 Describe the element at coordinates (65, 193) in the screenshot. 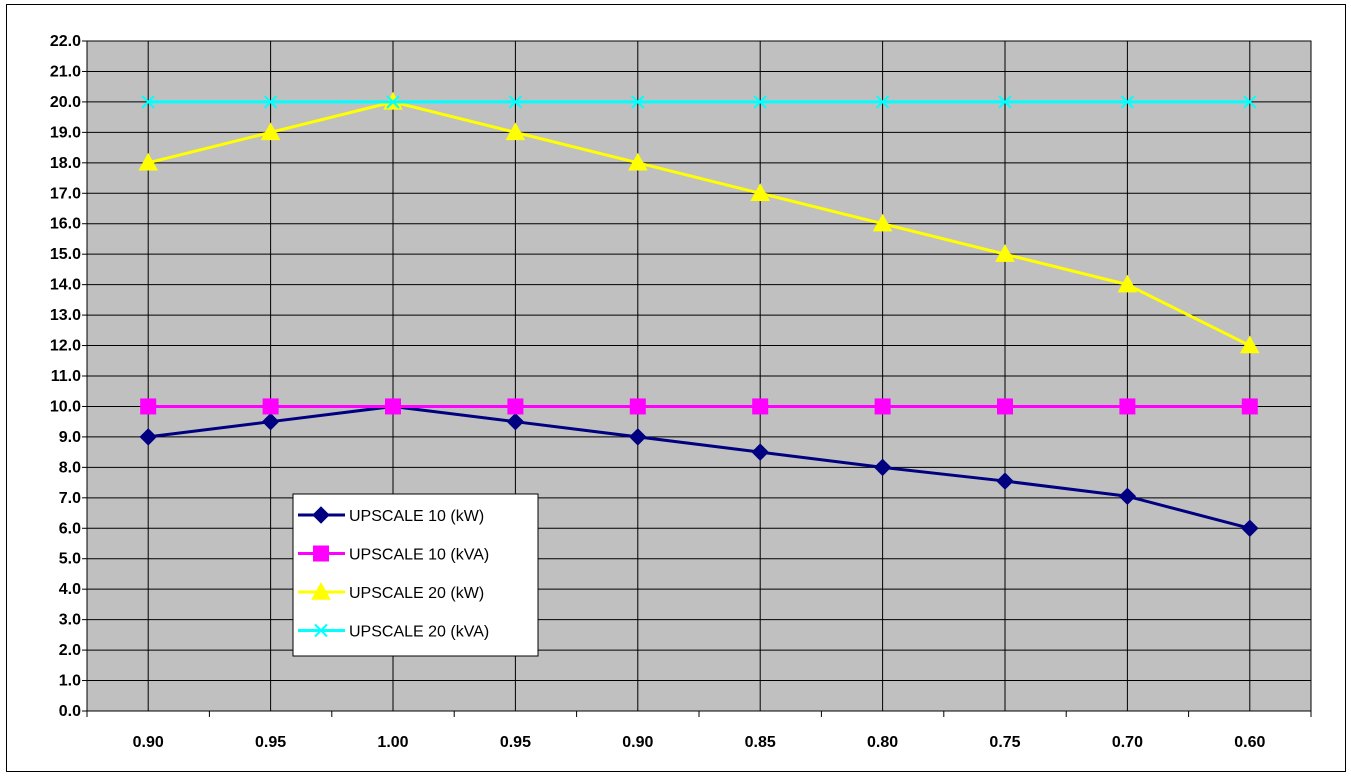

I see `y-tick-label: 17.0` at that location.